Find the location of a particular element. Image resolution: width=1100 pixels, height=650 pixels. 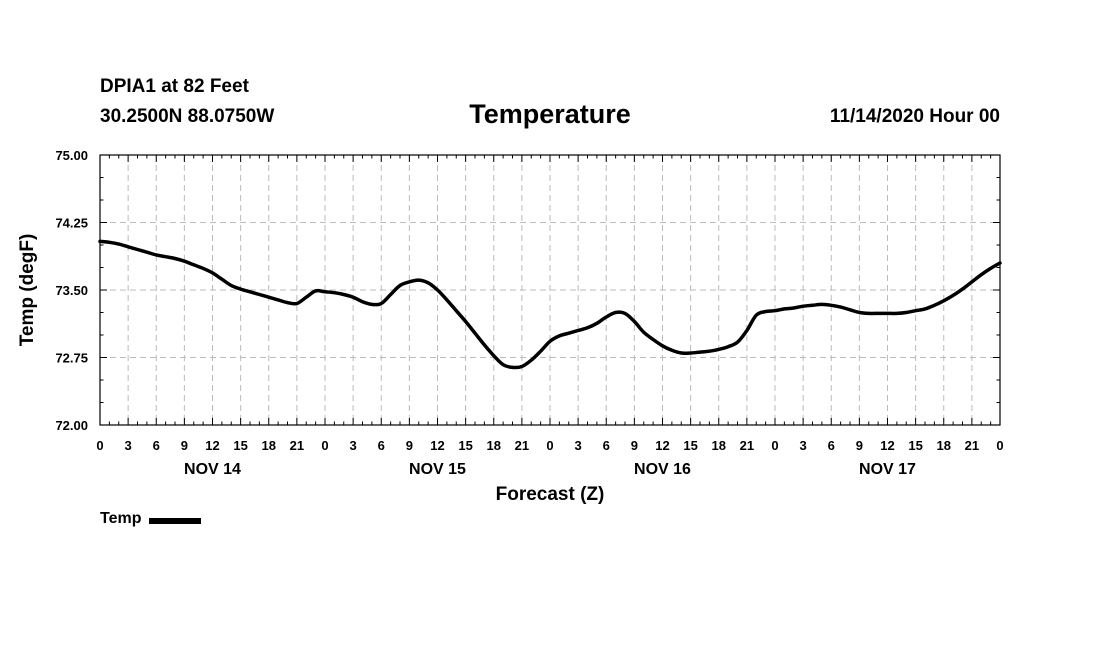

day-label: NOV 16 is located at coordinates (662, 469).